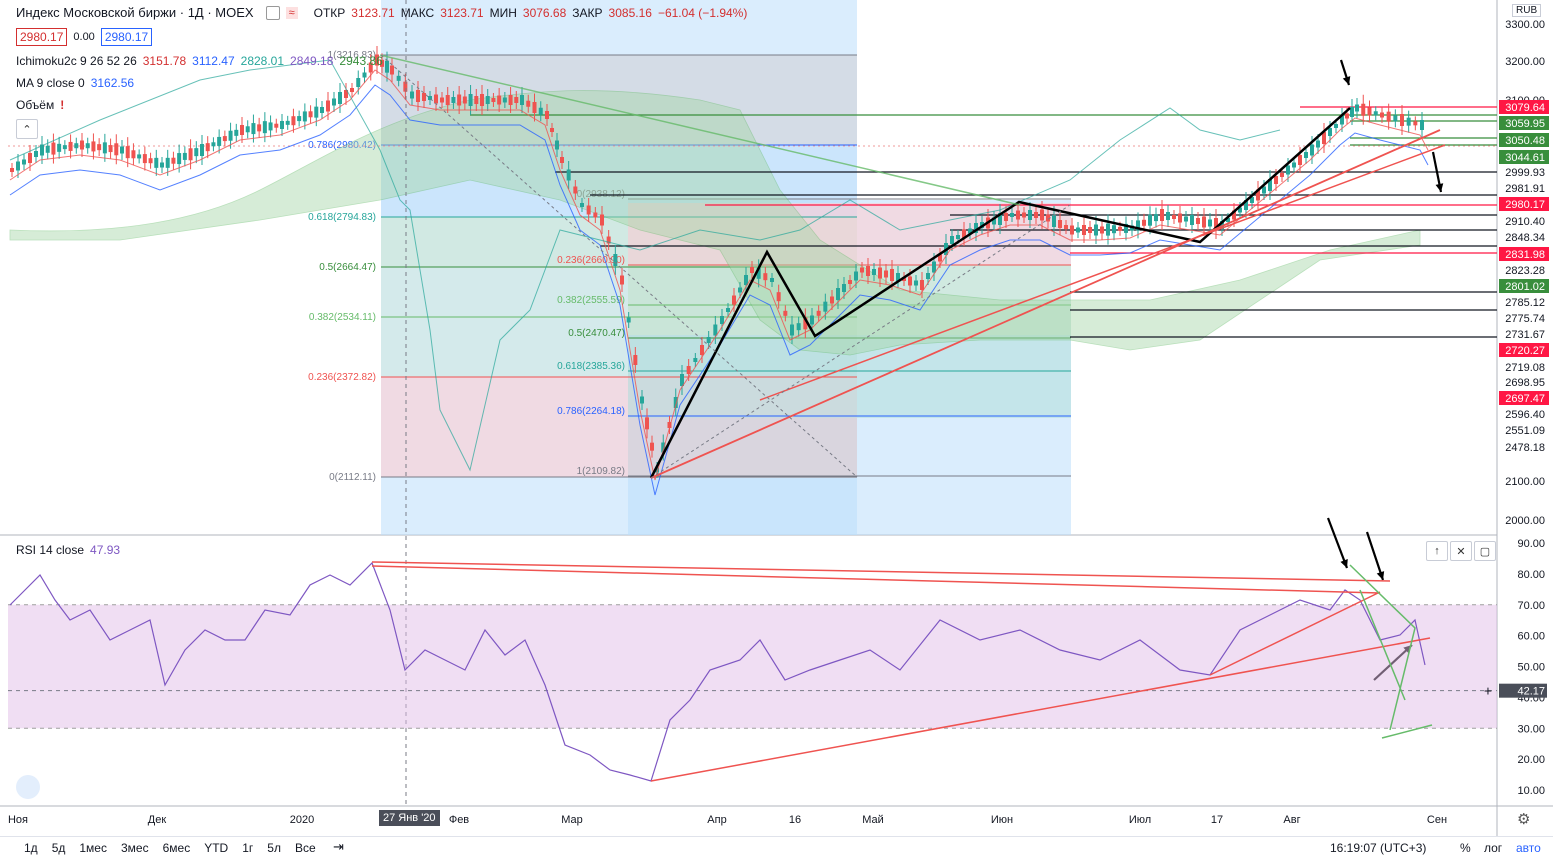  I want to click on range-button-Все: Все, so click(305, 848).